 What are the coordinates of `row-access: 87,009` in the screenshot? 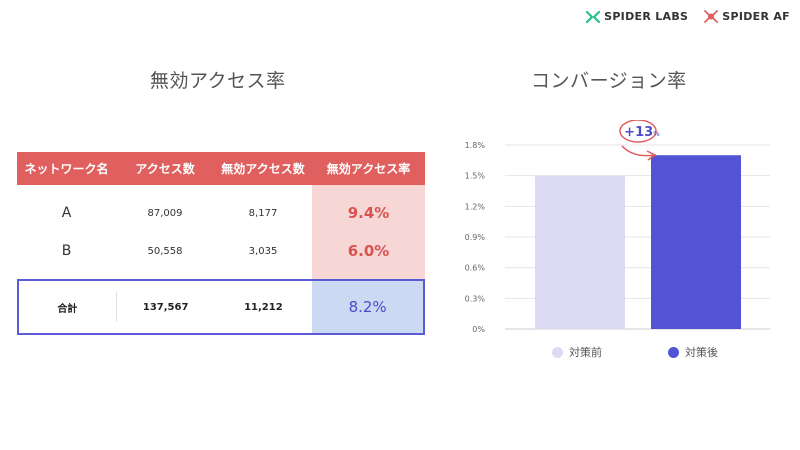 It's located at (165, 213).